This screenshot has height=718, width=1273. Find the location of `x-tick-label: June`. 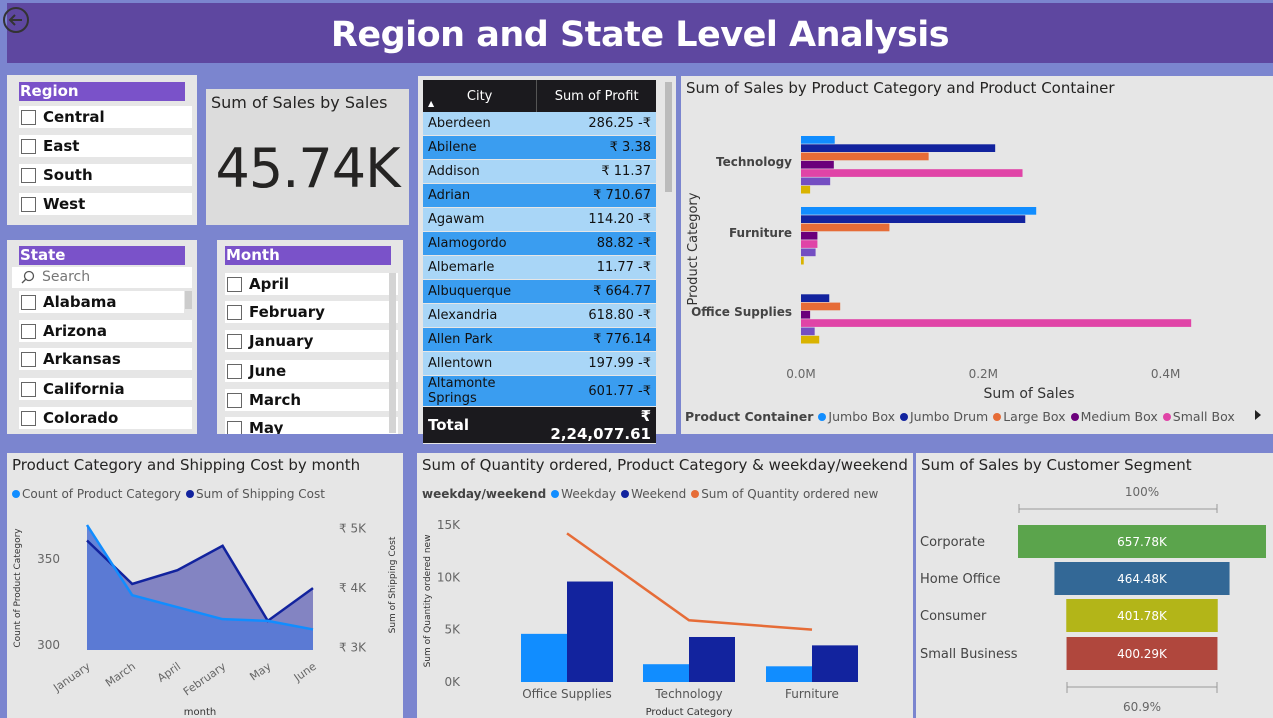

x-tick-label: June is located at coordinates (305, 672).